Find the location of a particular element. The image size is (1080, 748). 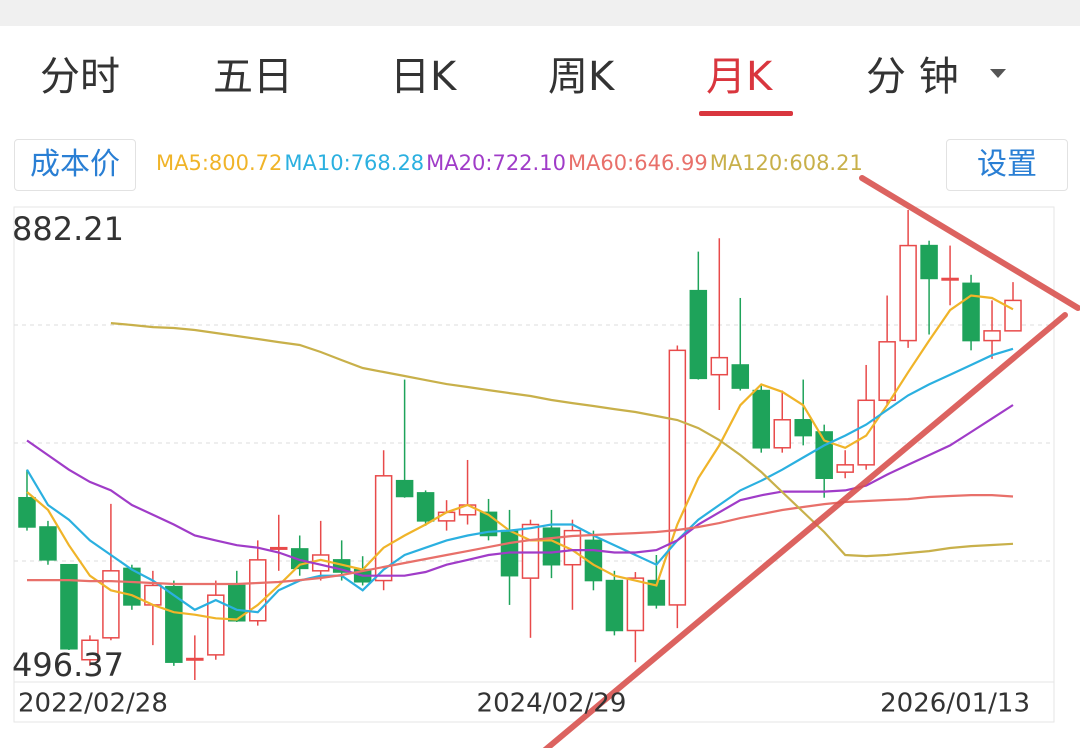

ma-line is located at coordinates (520, 540).